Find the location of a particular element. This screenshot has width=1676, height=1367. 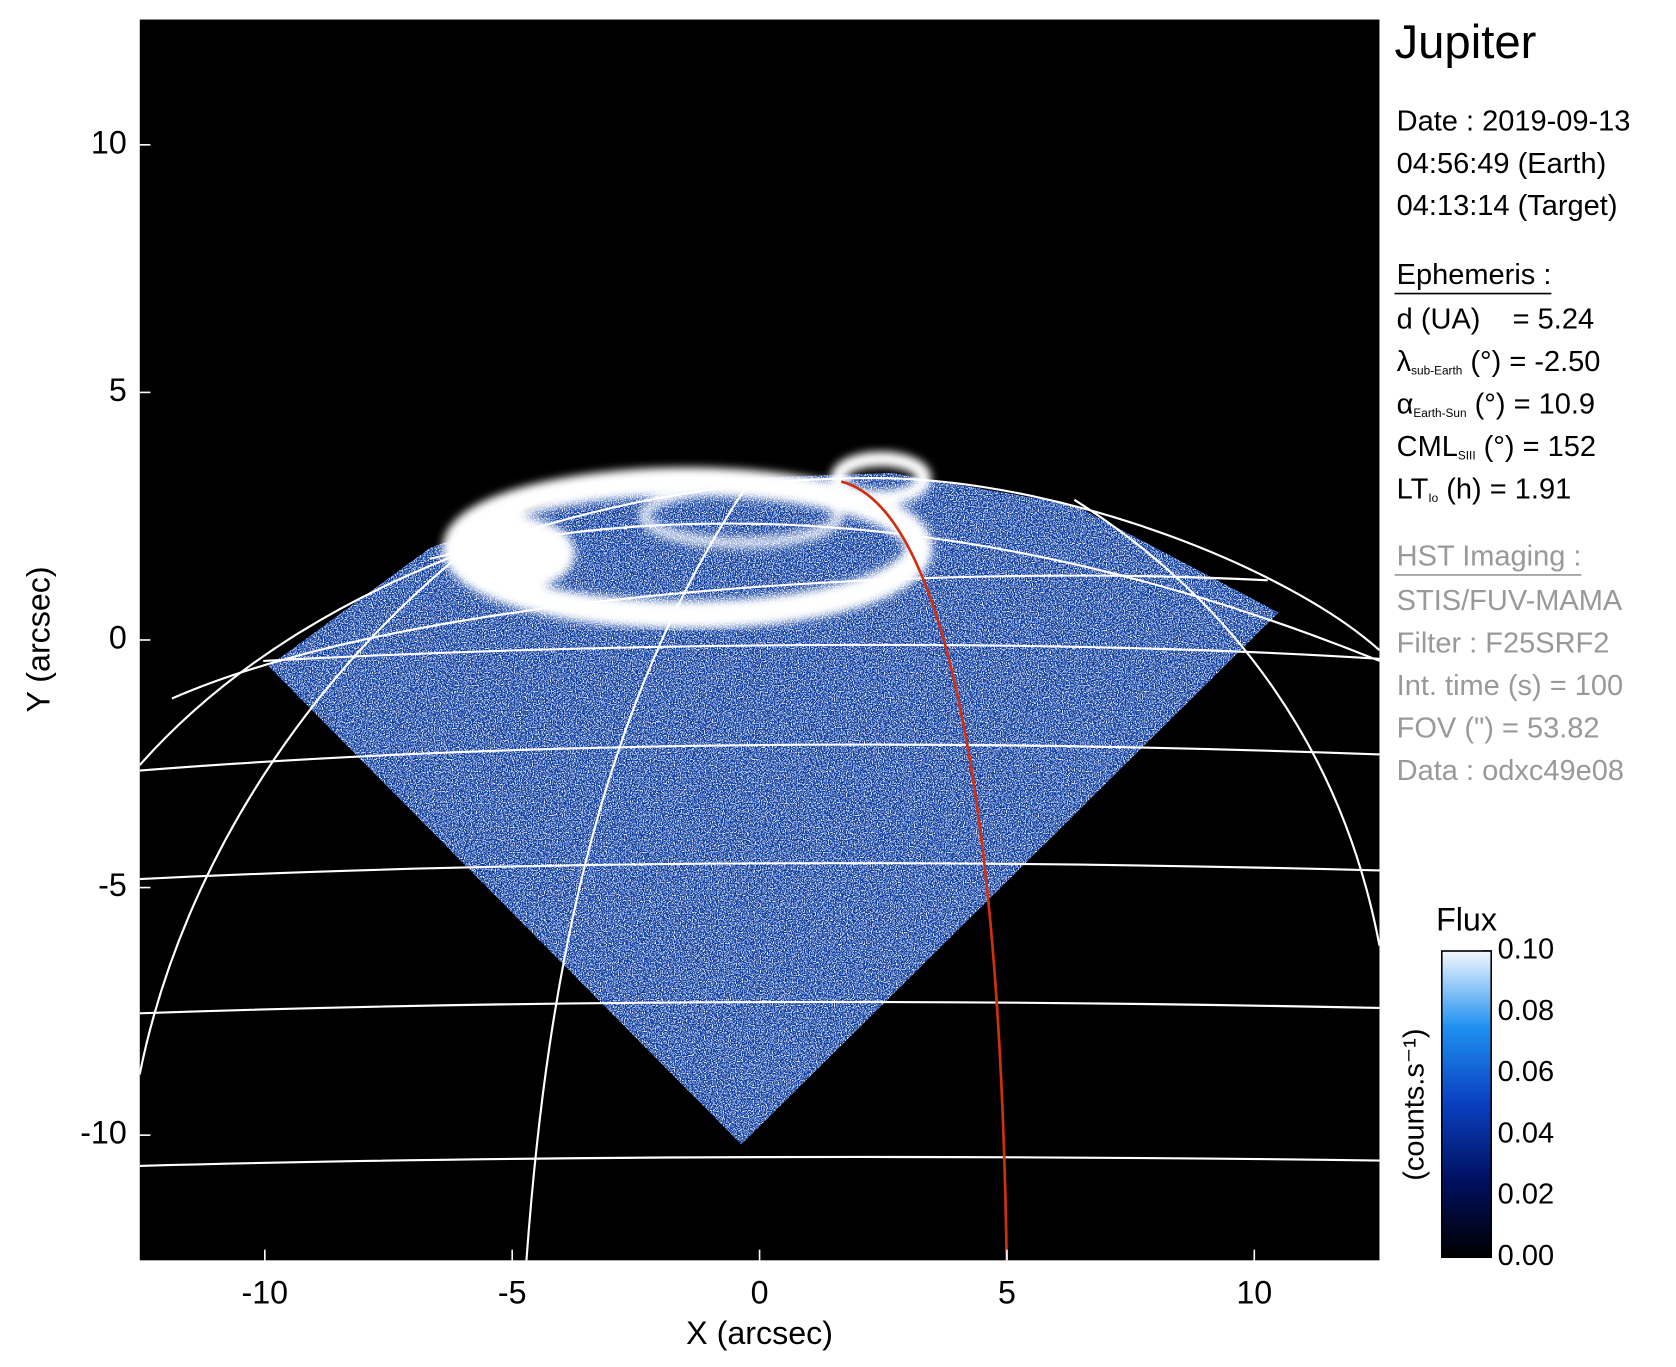

info-rest: (°) = 152 is located at coordinates (1536, 447).